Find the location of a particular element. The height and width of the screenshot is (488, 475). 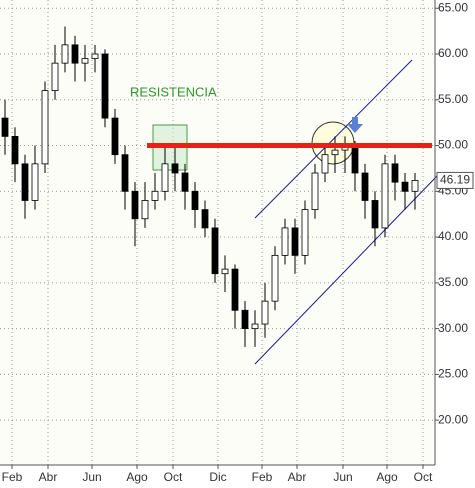

y-tick-label: 60.00 is located at coordinates (453, 53).